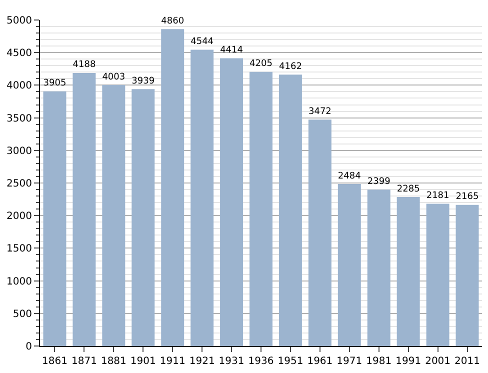 The width and height of the screenshot is (488, 373). I want to click on y-tick-label: 3000, so click(19, 151).